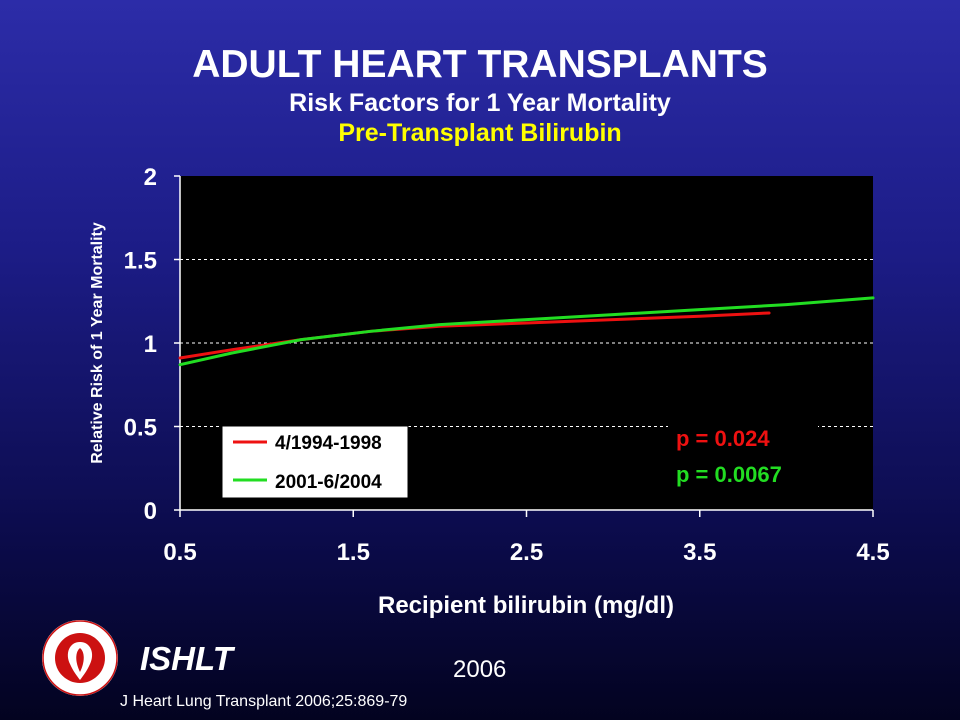 This screenshot has width=960, height=720. Describe the element at coordinates (179, 552) in the screenshot. I see `x-tick-label-0.5: 0.5` at that location.